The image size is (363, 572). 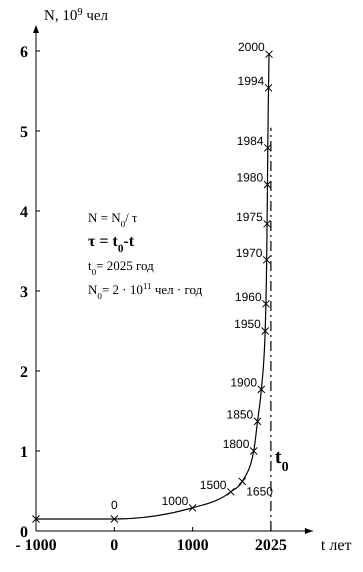 I want to click on x-tick-label: 1000, so click(x=192, y=545).